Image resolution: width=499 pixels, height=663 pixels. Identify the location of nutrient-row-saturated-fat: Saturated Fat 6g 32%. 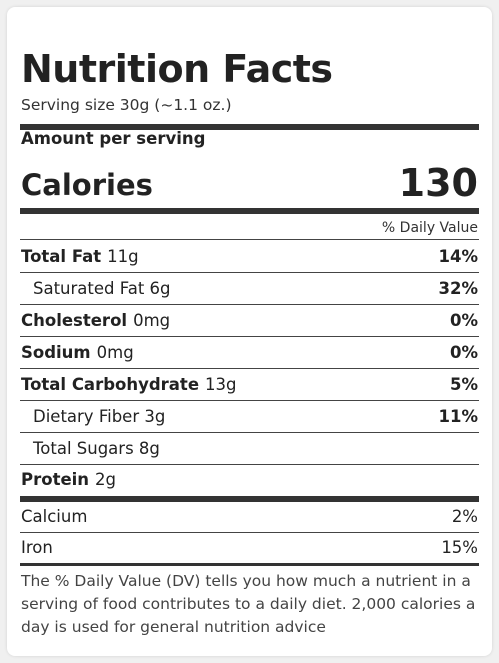
(249, 288).